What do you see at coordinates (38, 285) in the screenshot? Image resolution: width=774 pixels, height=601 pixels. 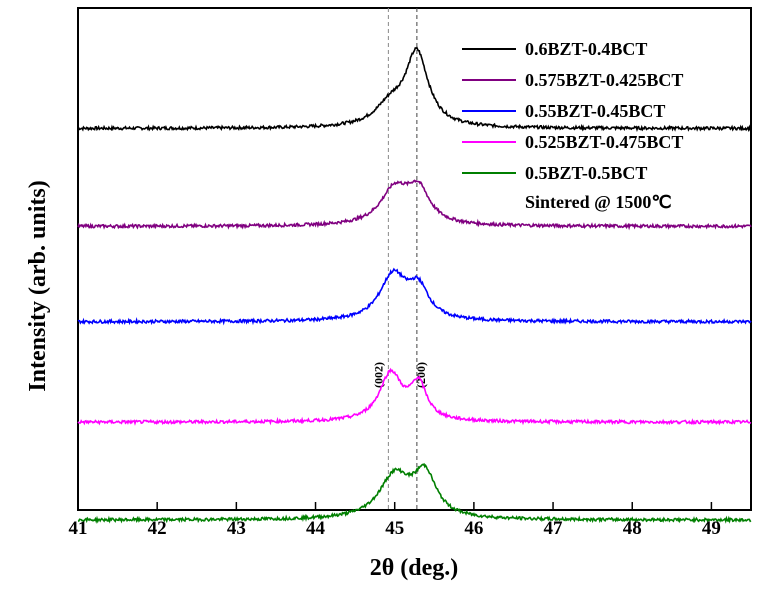 I see `y-axis-title: Intensity (arb. units)` at bounding box center [38, 285].